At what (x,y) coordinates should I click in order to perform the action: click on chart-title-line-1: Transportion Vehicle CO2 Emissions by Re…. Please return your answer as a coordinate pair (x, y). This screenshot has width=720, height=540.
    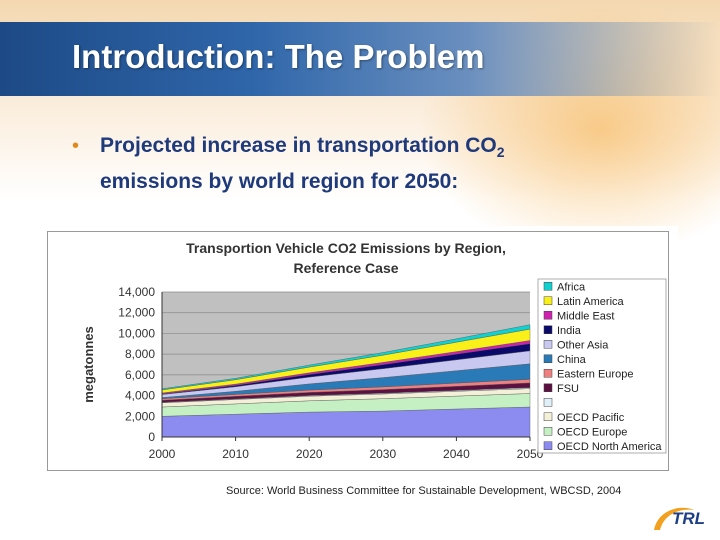
    Looking at the image, I should click on (346, 248).